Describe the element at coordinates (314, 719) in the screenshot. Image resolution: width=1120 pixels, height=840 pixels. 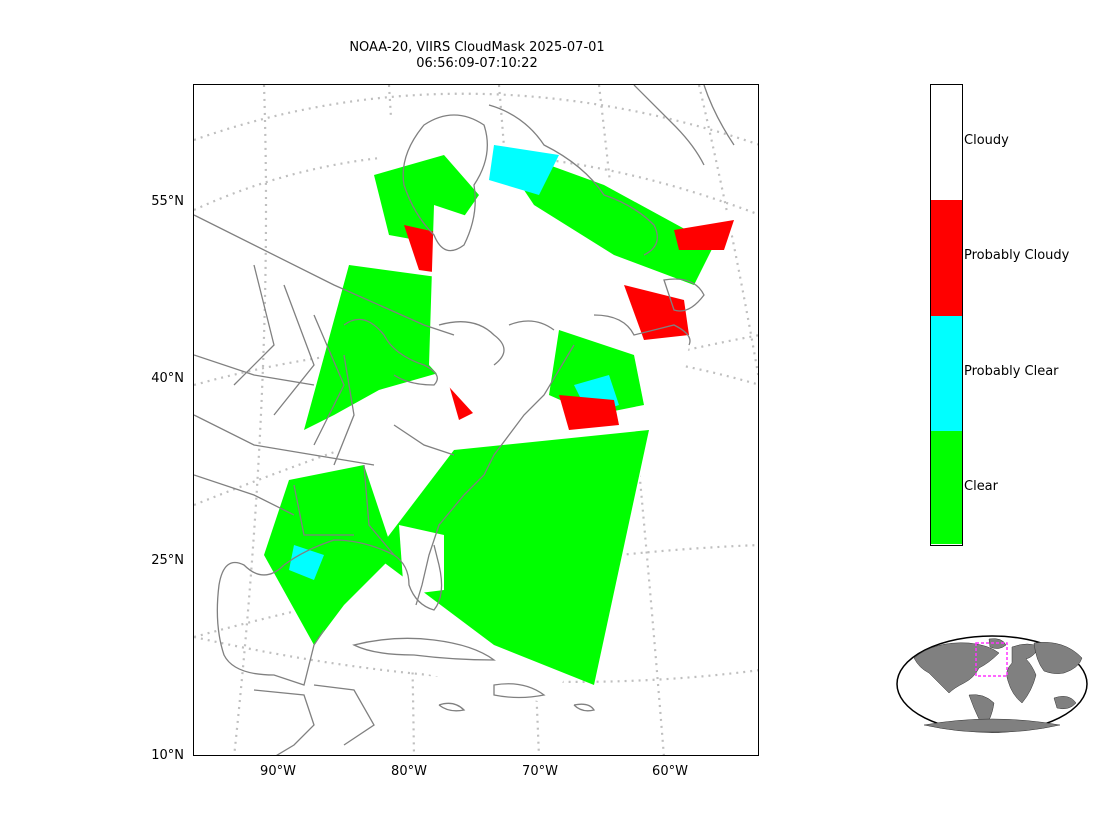
I see `central-america` at that location.